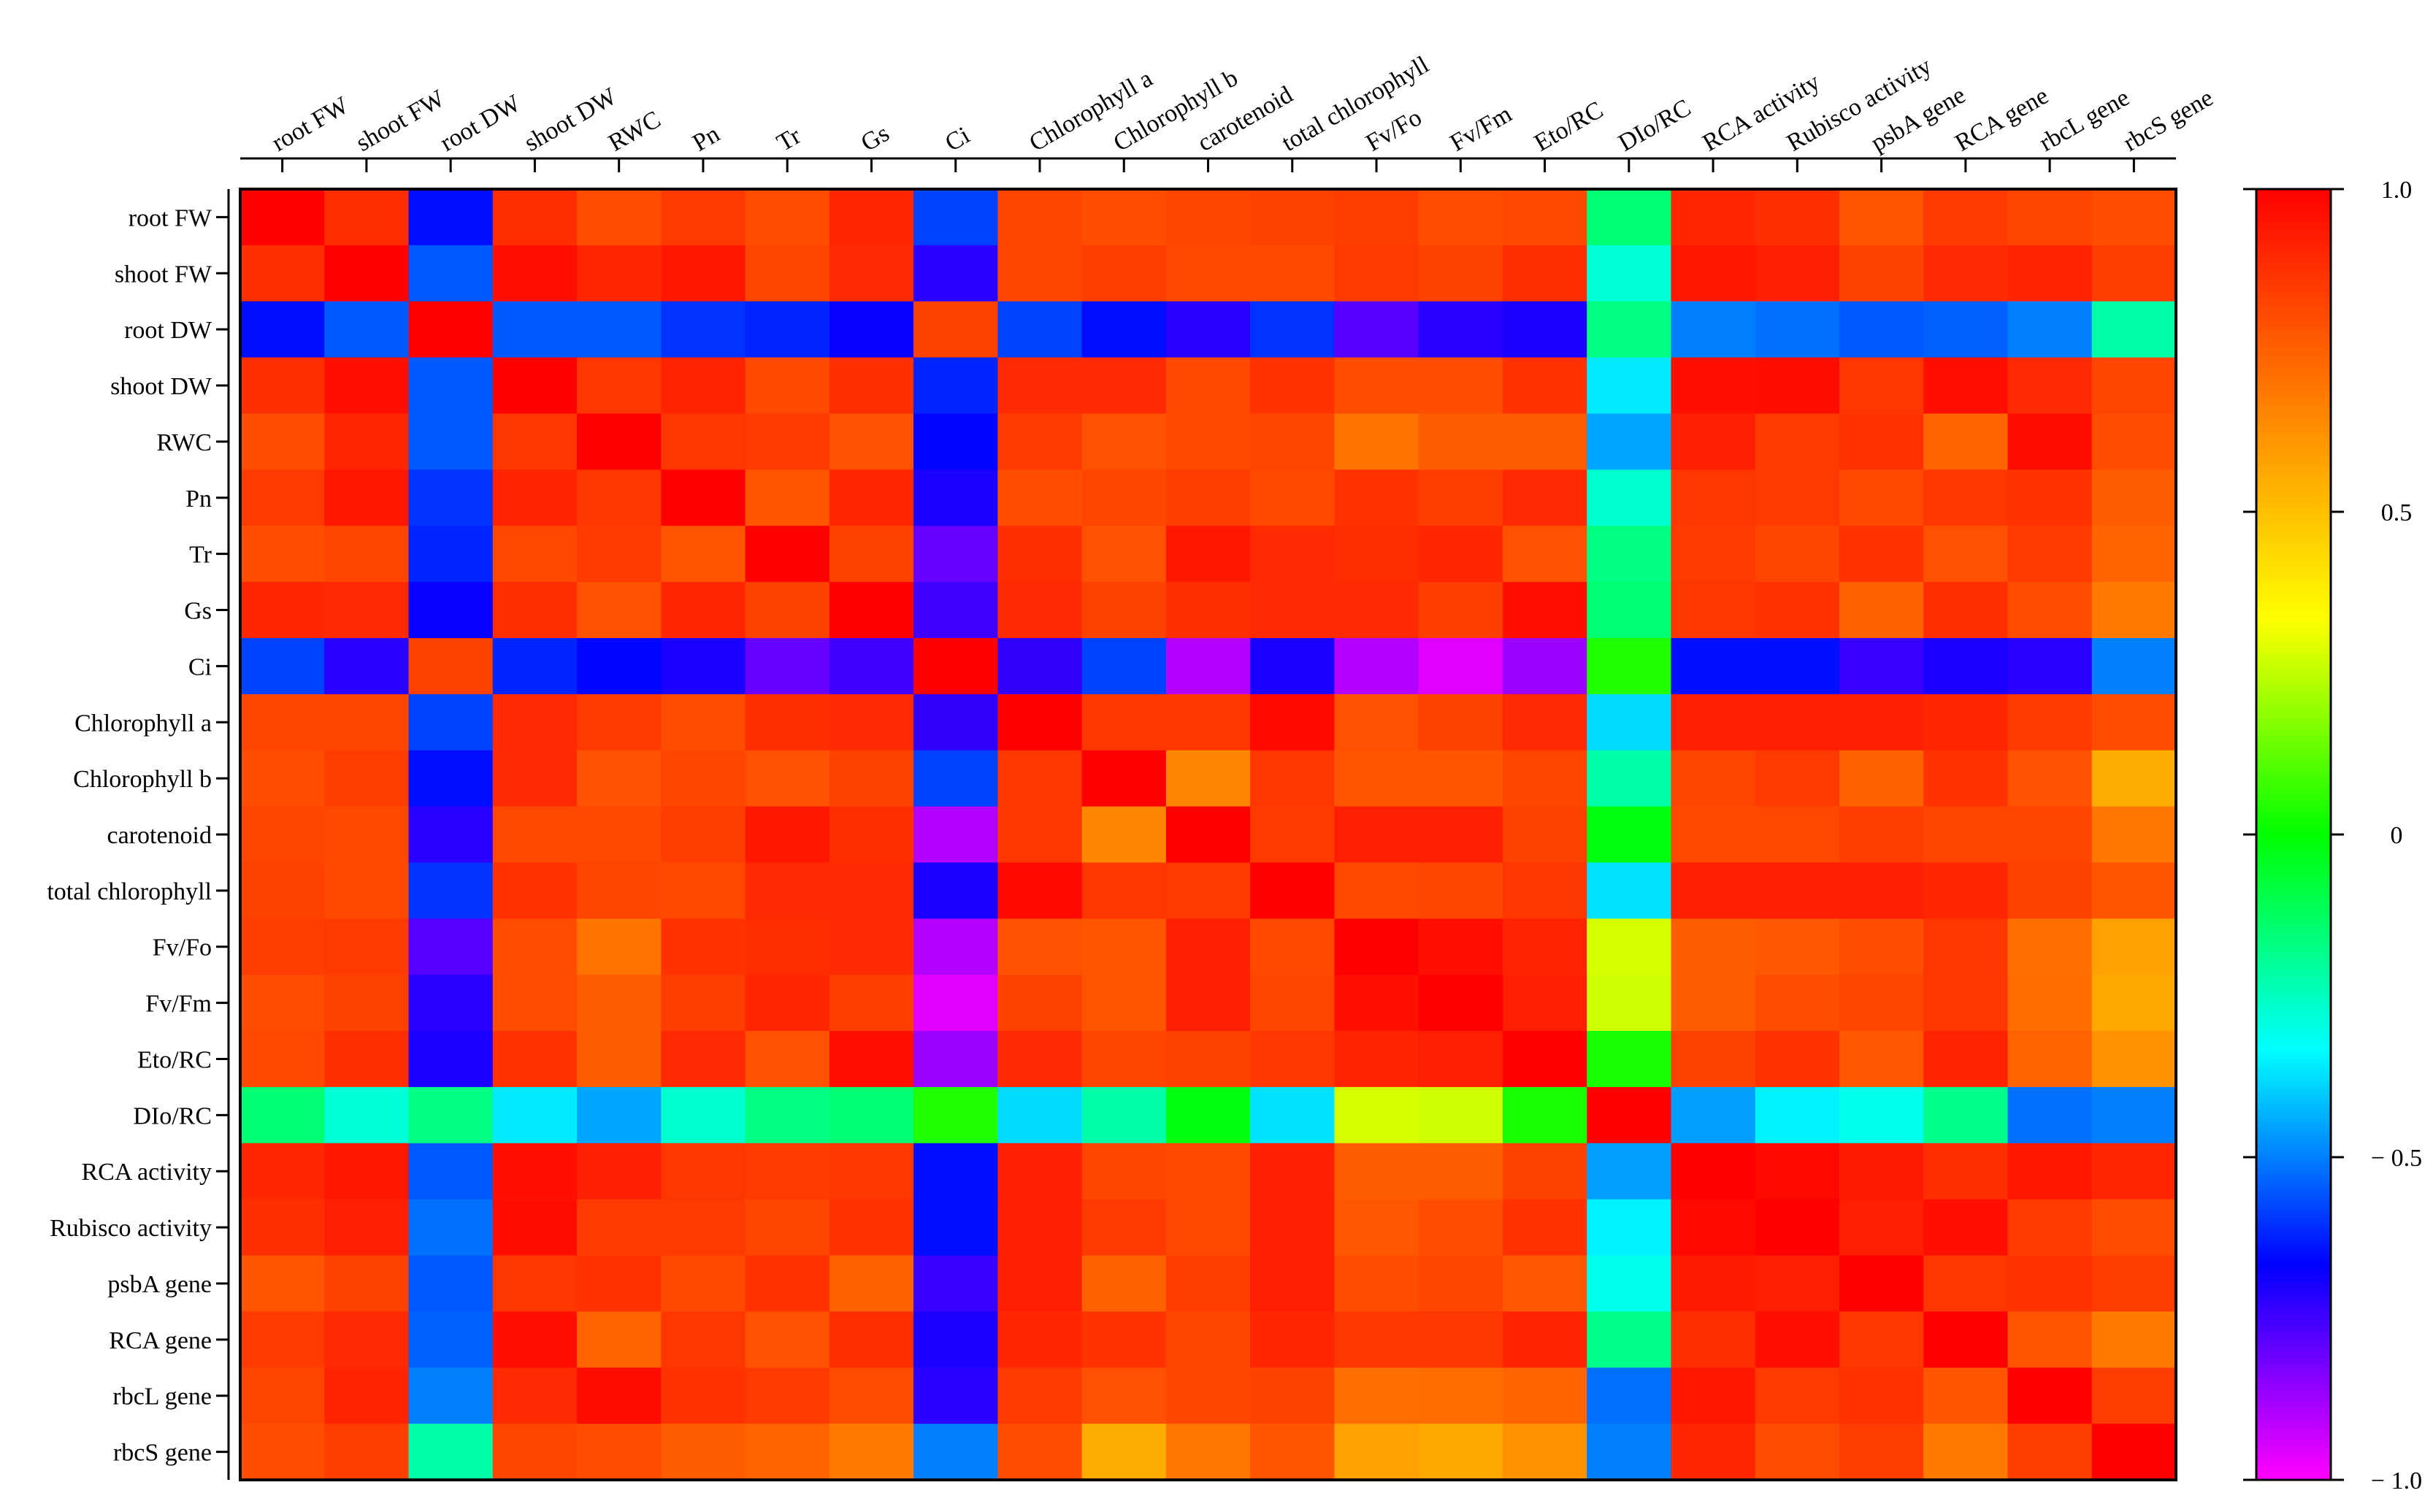 This screenshot has width=2433, height=1512. Describe the element at coordinates (178, 1004) in the screenshot. I see `y-tick-label: Fv/Fm` at that location.